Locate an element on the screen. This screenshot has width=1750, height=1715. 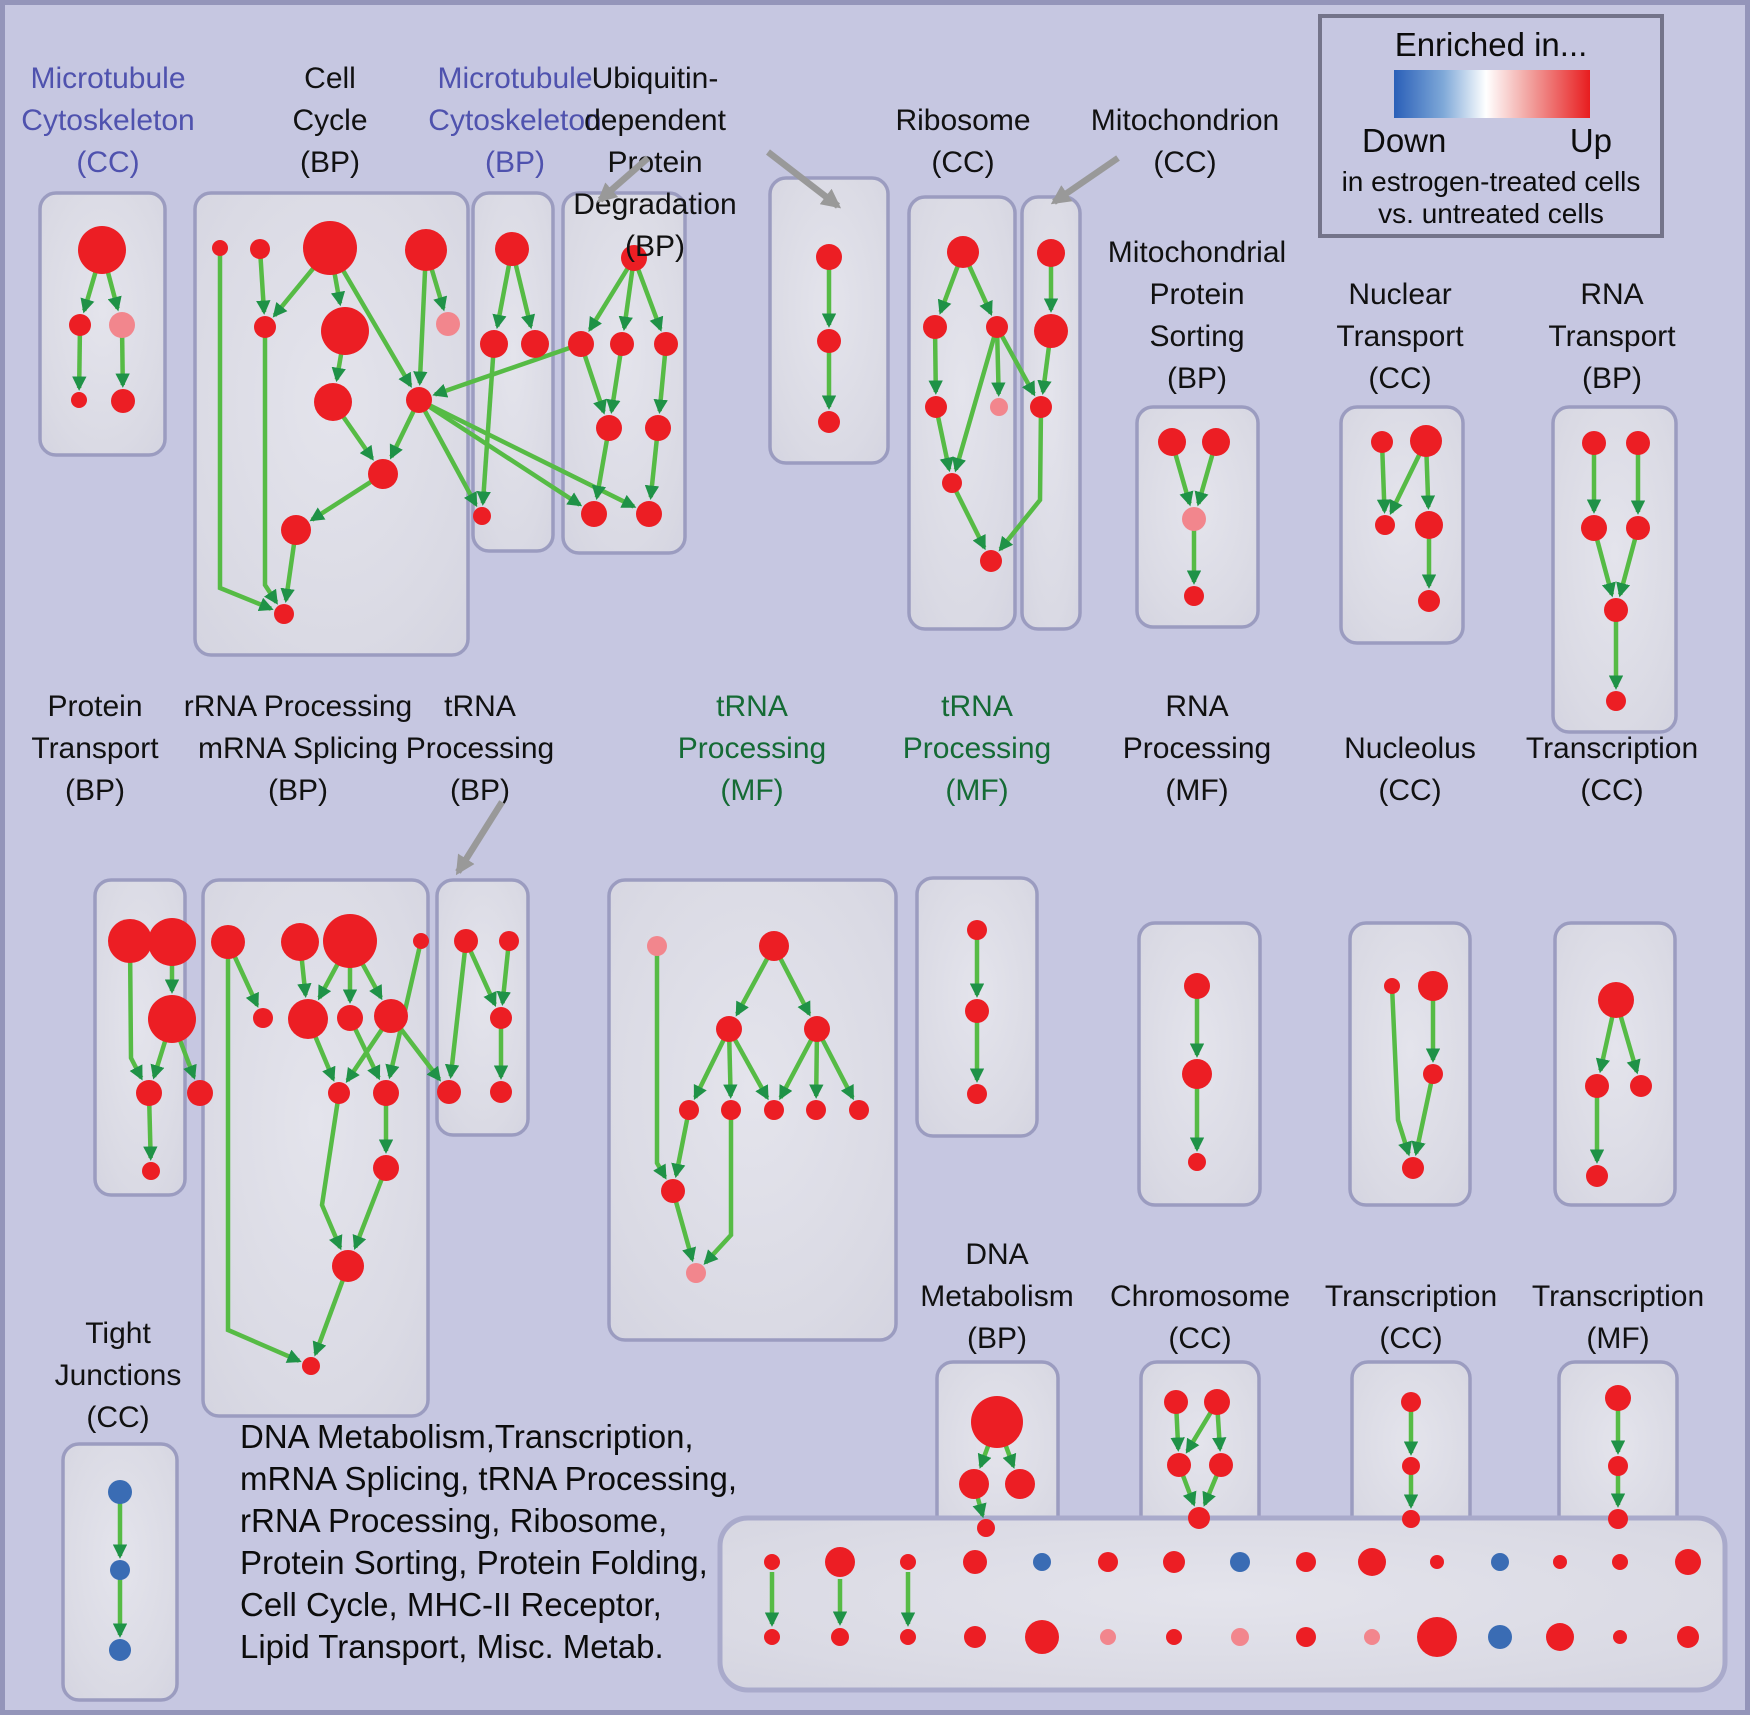
dna-metabolism-bp-label-line2: Metabolism is located at coordinates (996, 1296).